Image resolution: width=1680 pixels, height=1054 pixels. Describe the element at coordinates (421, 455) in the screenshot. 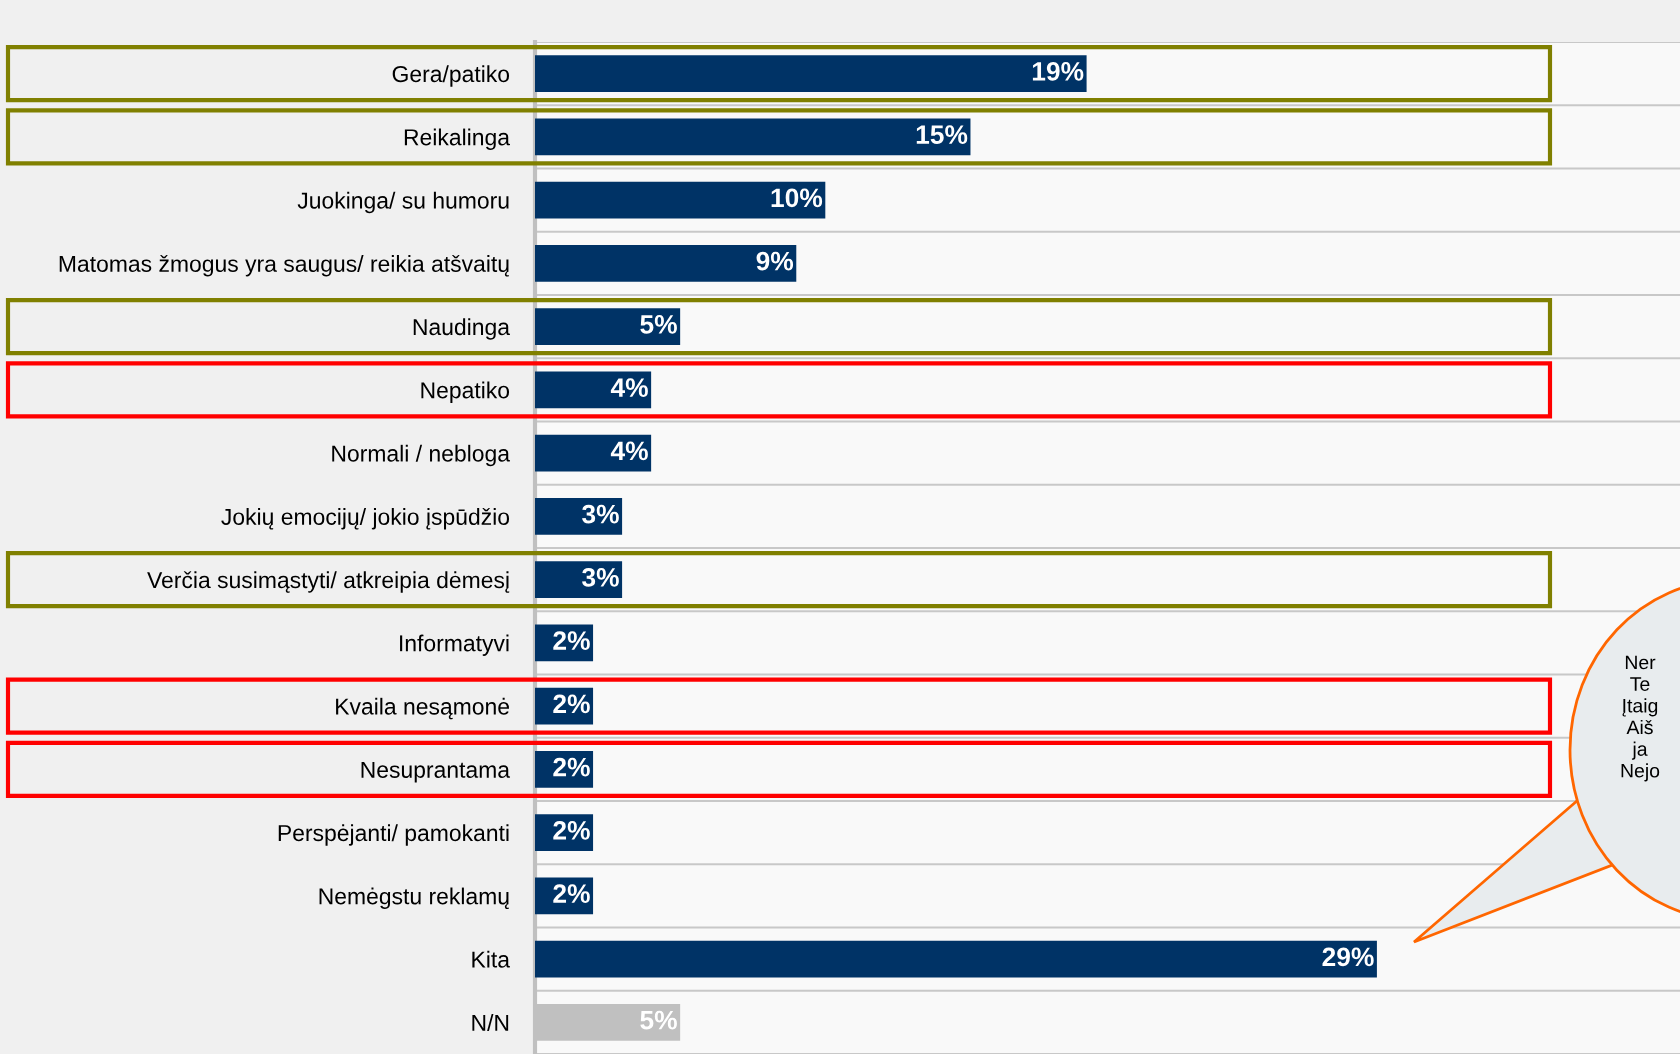

I see `y-tick-label: Normali / nebloga` at that location.